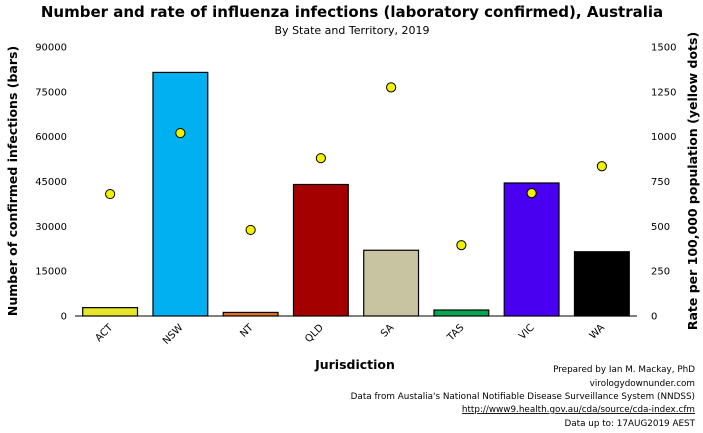 The image size is (703, 433). Describe the element at coordinates (64, 317) in the screenshot. I see `y-tick-label: 0` at that location.